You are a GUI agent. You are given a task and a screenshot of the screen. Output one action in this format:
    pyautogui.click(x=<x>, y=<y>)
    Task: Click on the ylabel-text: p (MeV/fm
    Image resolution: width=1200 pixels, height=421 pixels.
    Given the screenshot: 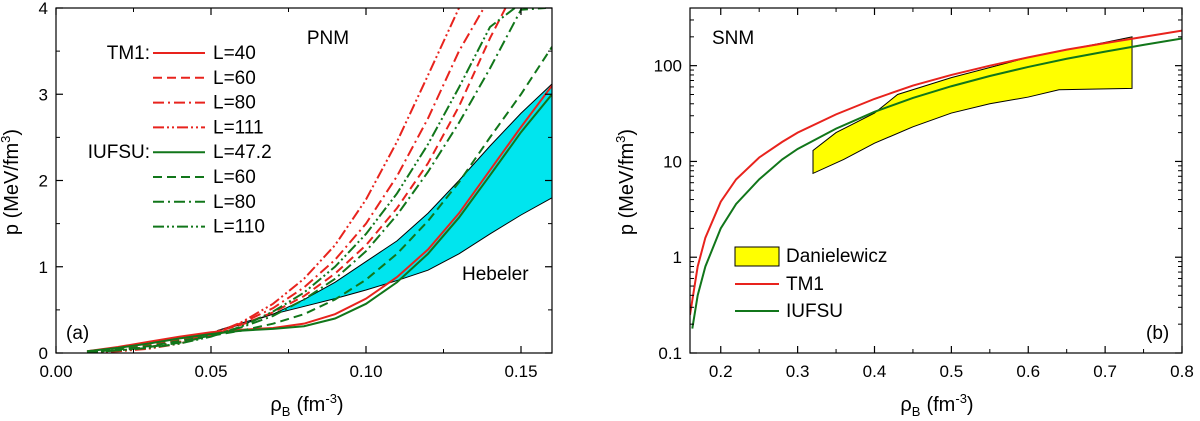 What is the action you would take?
    pyautogui.click(x=12, y=189)
    